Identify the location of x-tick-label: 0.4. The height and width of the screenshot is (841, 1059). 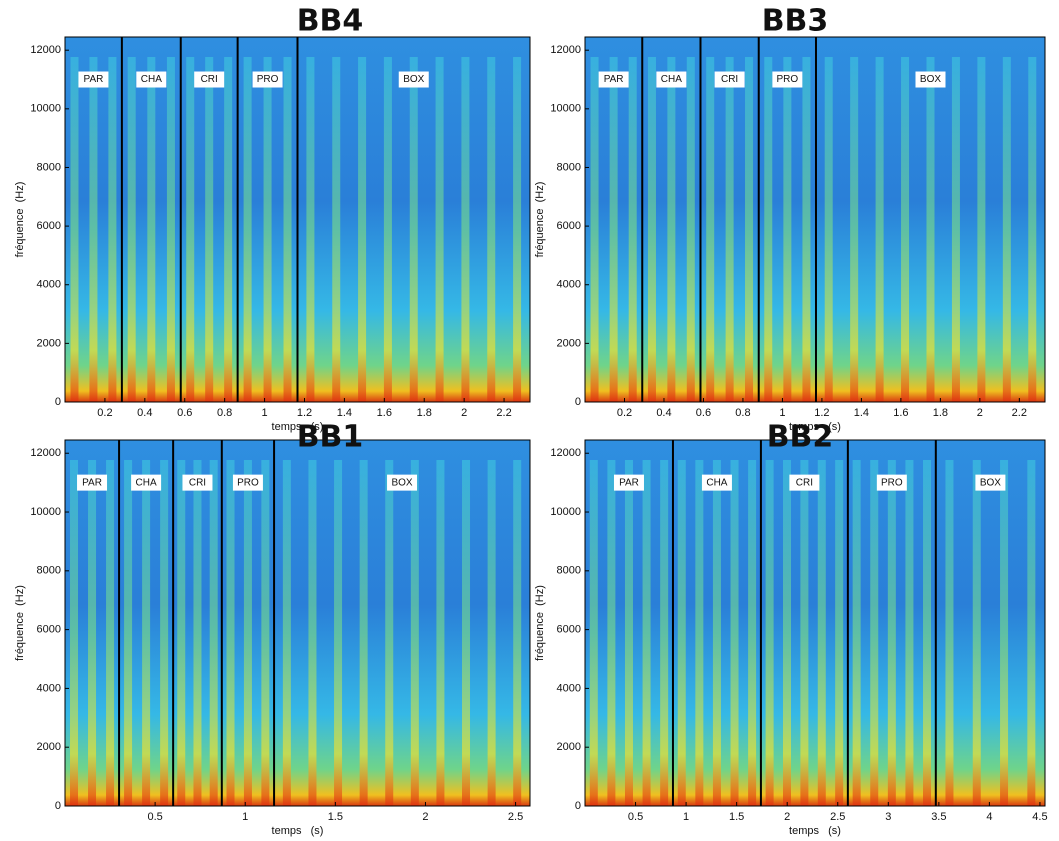
(663, 413).